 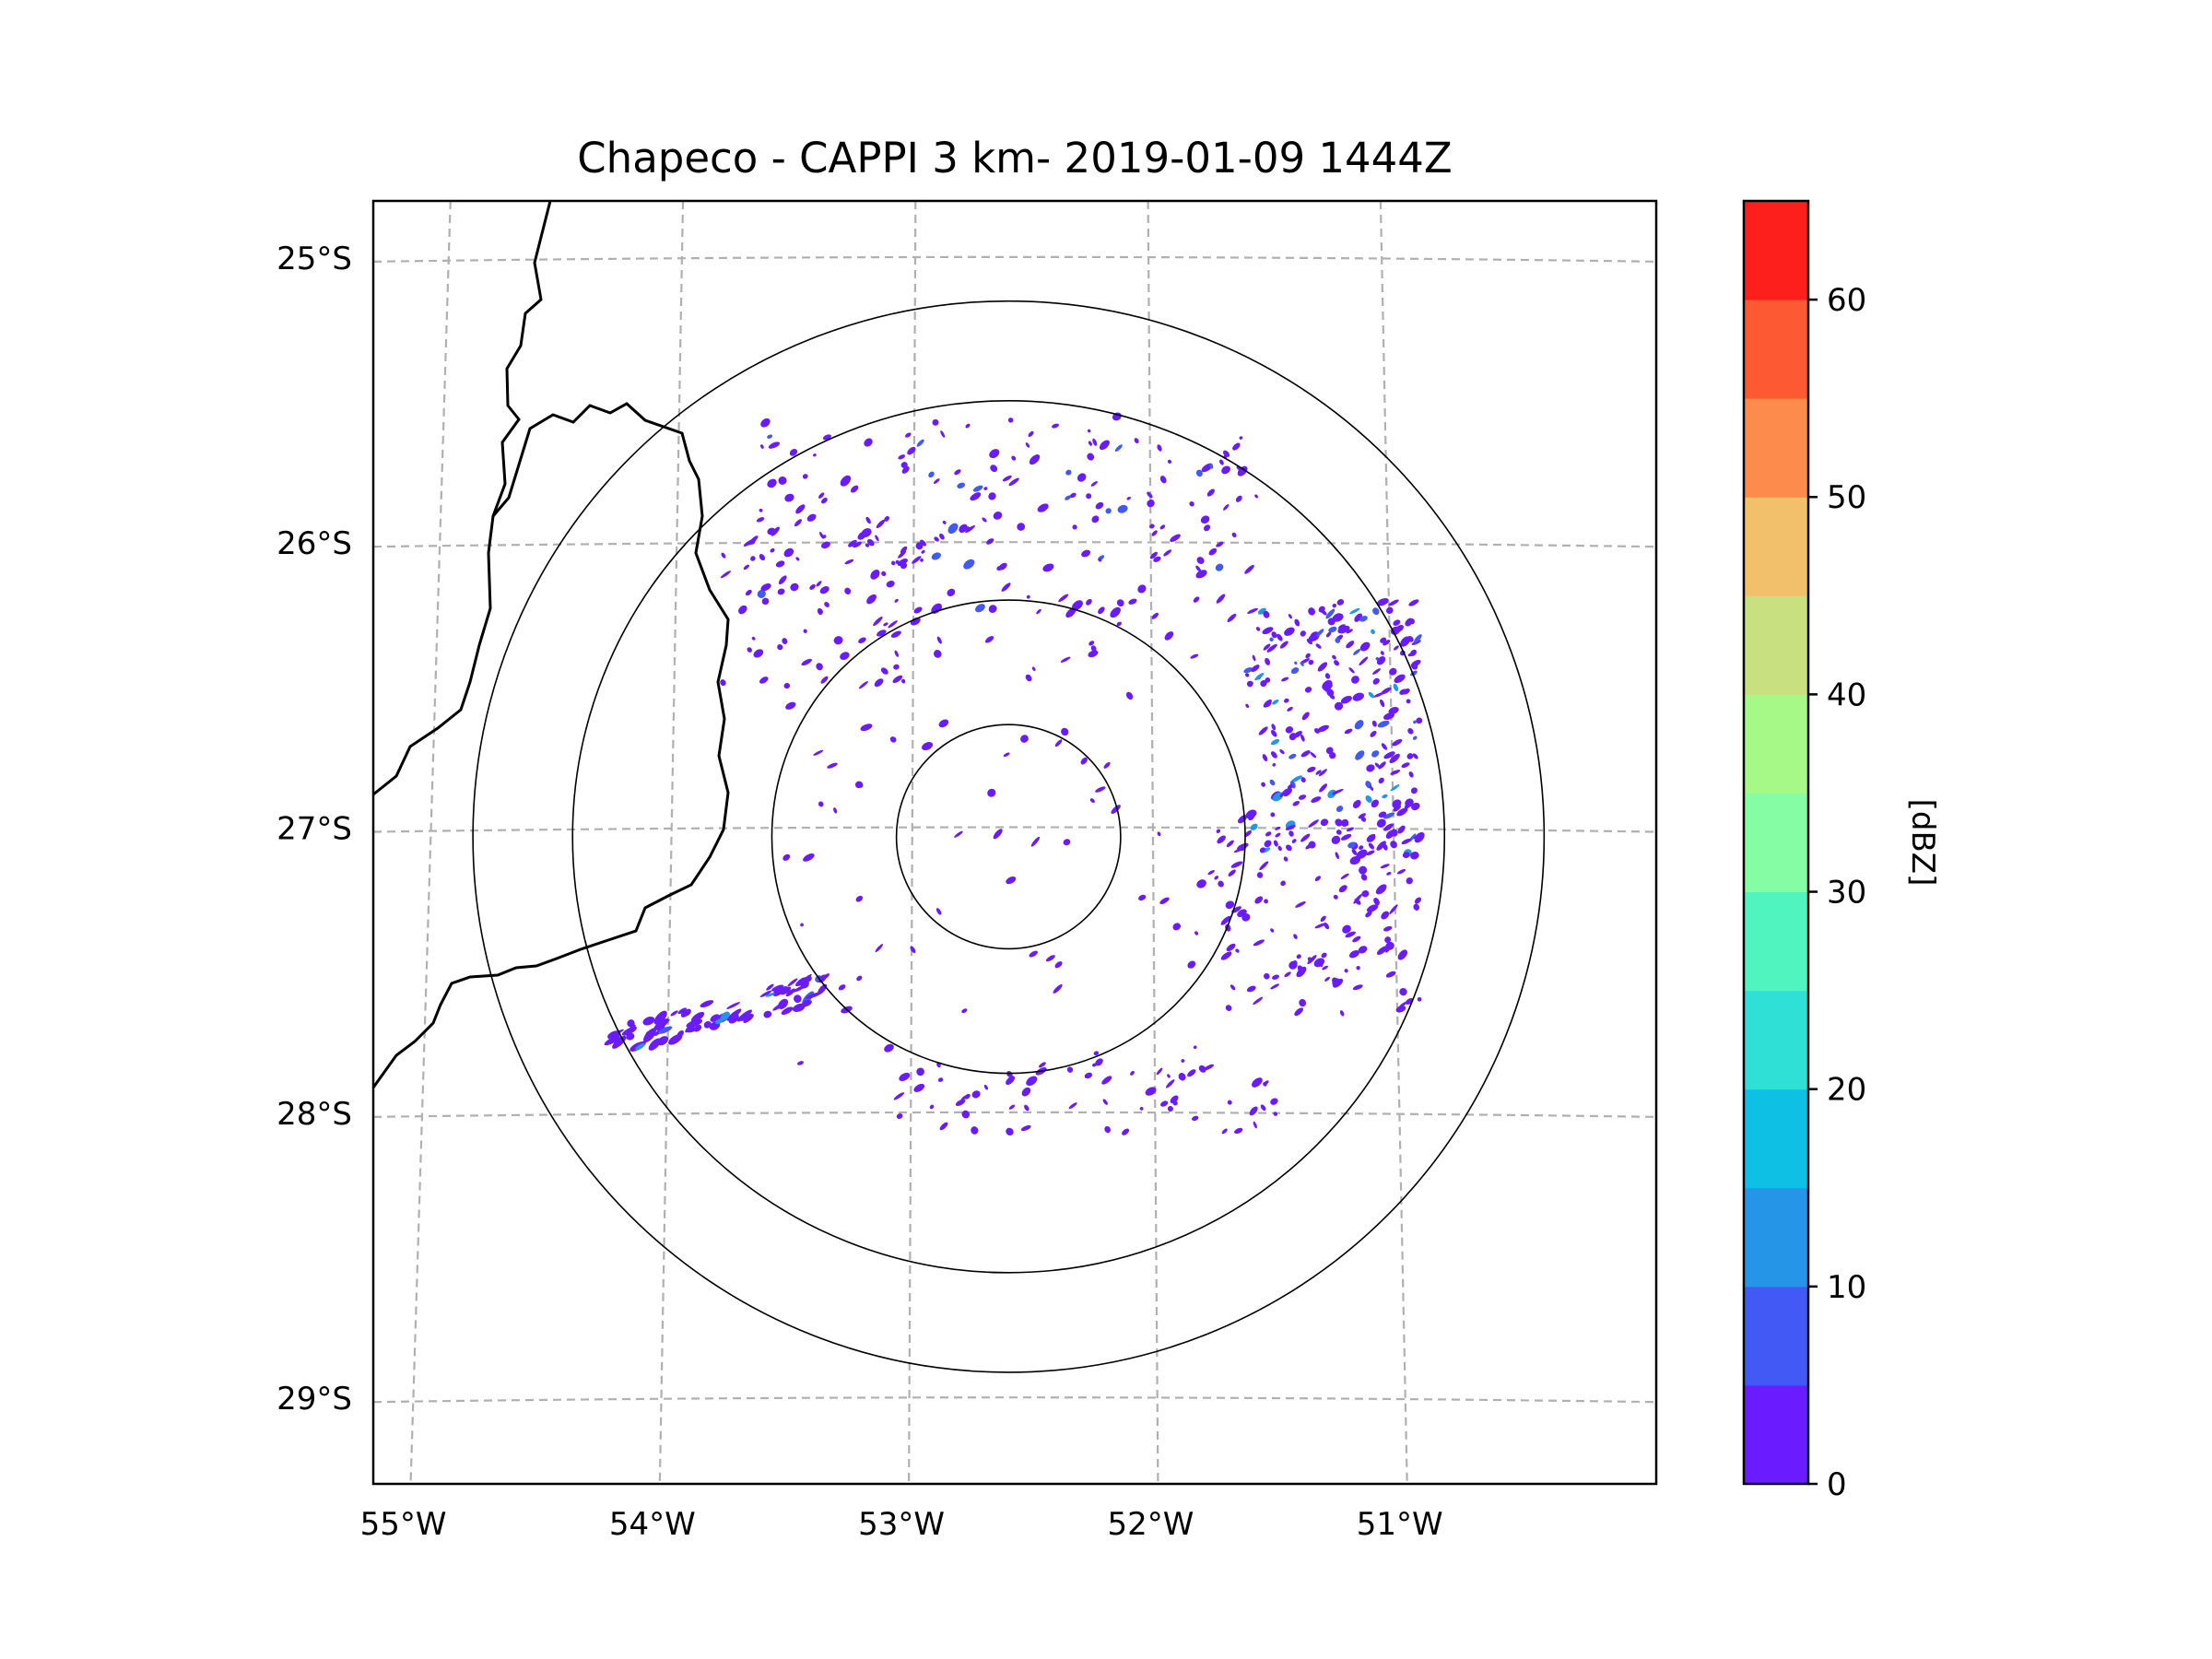 I want to click on colorbar-tick-label: 50, so click(x=1846, y=497).